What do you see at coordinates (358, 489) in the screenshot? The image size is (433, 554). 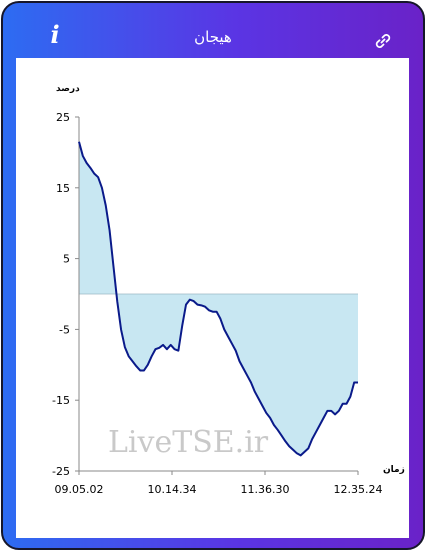 I see `x-tick-label: 12.35.24` at bounding box center [358, 489].